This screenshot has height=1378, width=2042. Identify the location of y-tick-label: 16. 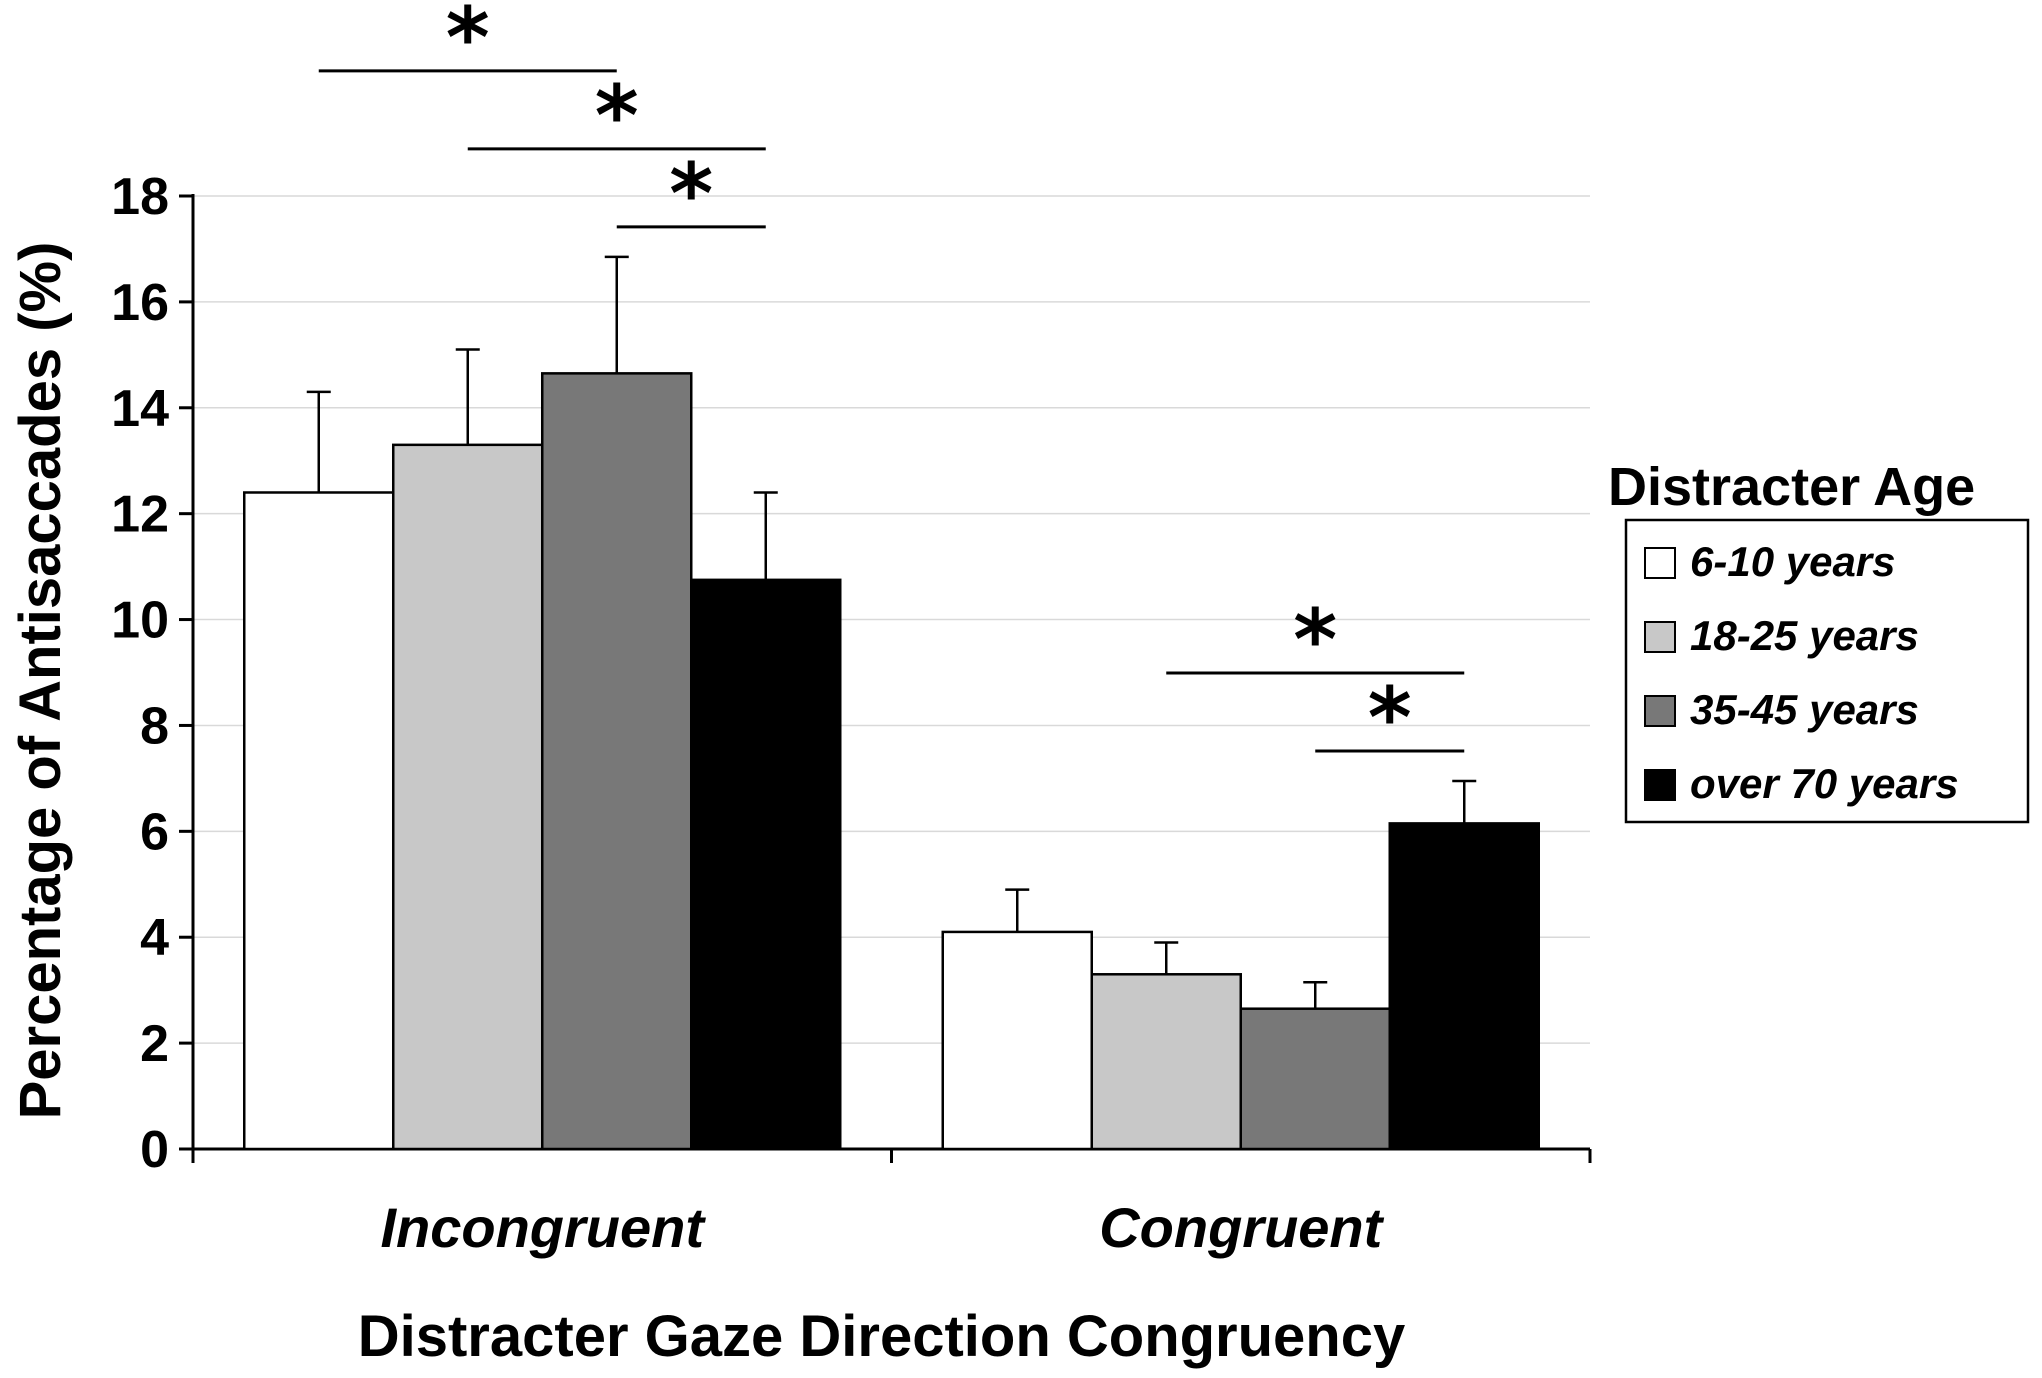
(140, 303).